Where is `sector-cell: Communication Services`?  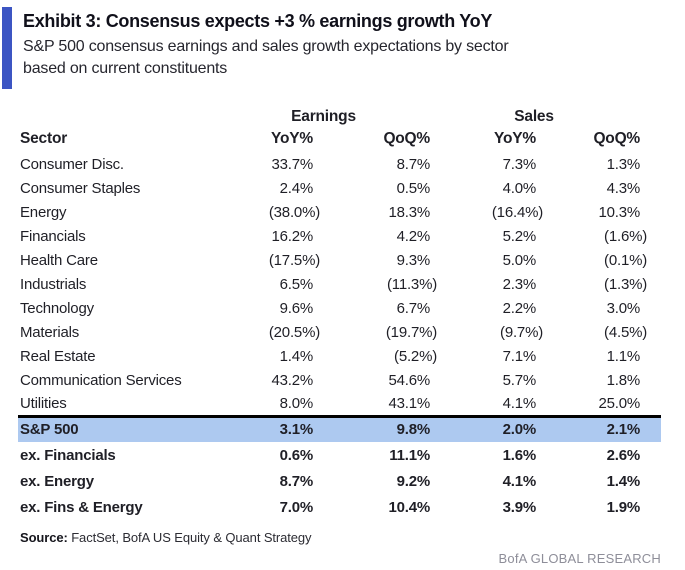 sector-cell: Communication Services is located at coordinates (101, 380).